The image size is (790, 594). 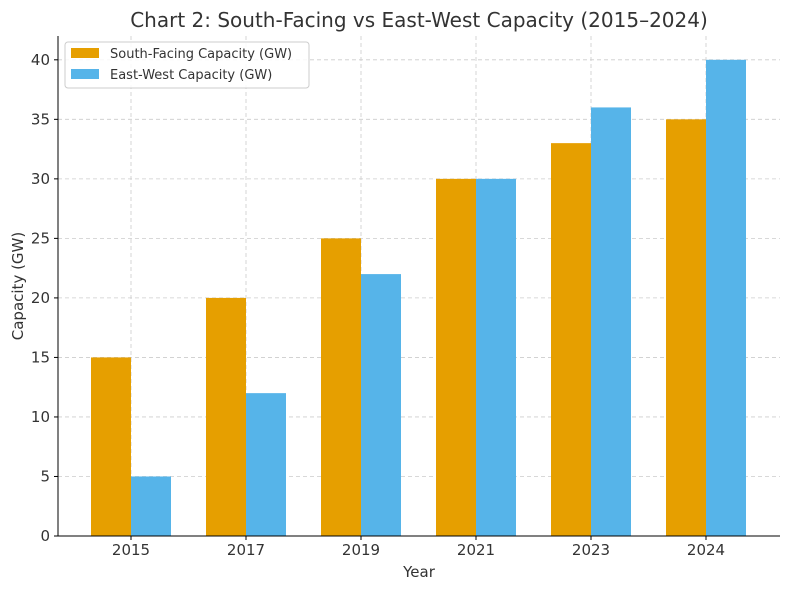 I want to click on legend-label-south: South-Facing Capacity (GW), so click(x=201, y=54).